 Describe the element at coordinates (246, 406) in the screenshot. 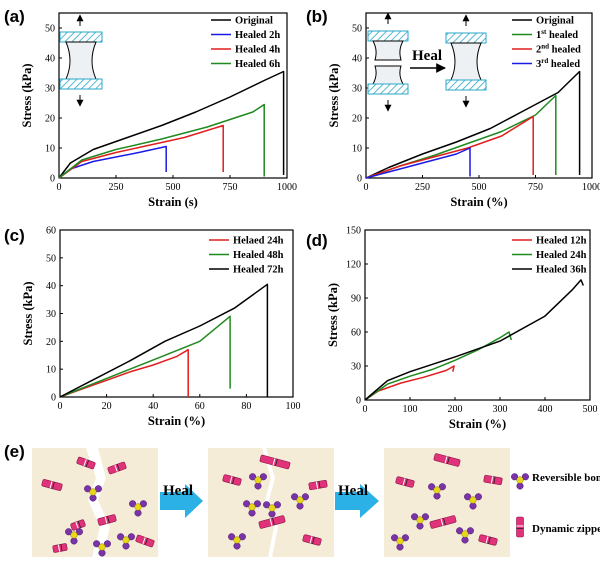

I see `x-tick-label: 80` at that location.